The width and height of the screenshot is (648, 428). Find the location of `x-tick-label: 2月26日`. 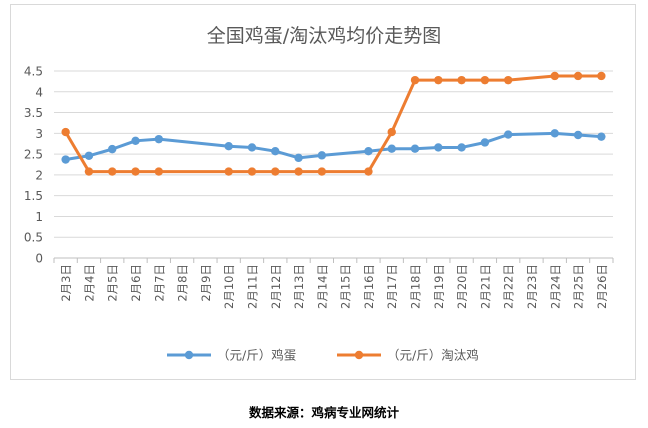

x-tick-label: 2月26日 is located at coordinates (602, 286).